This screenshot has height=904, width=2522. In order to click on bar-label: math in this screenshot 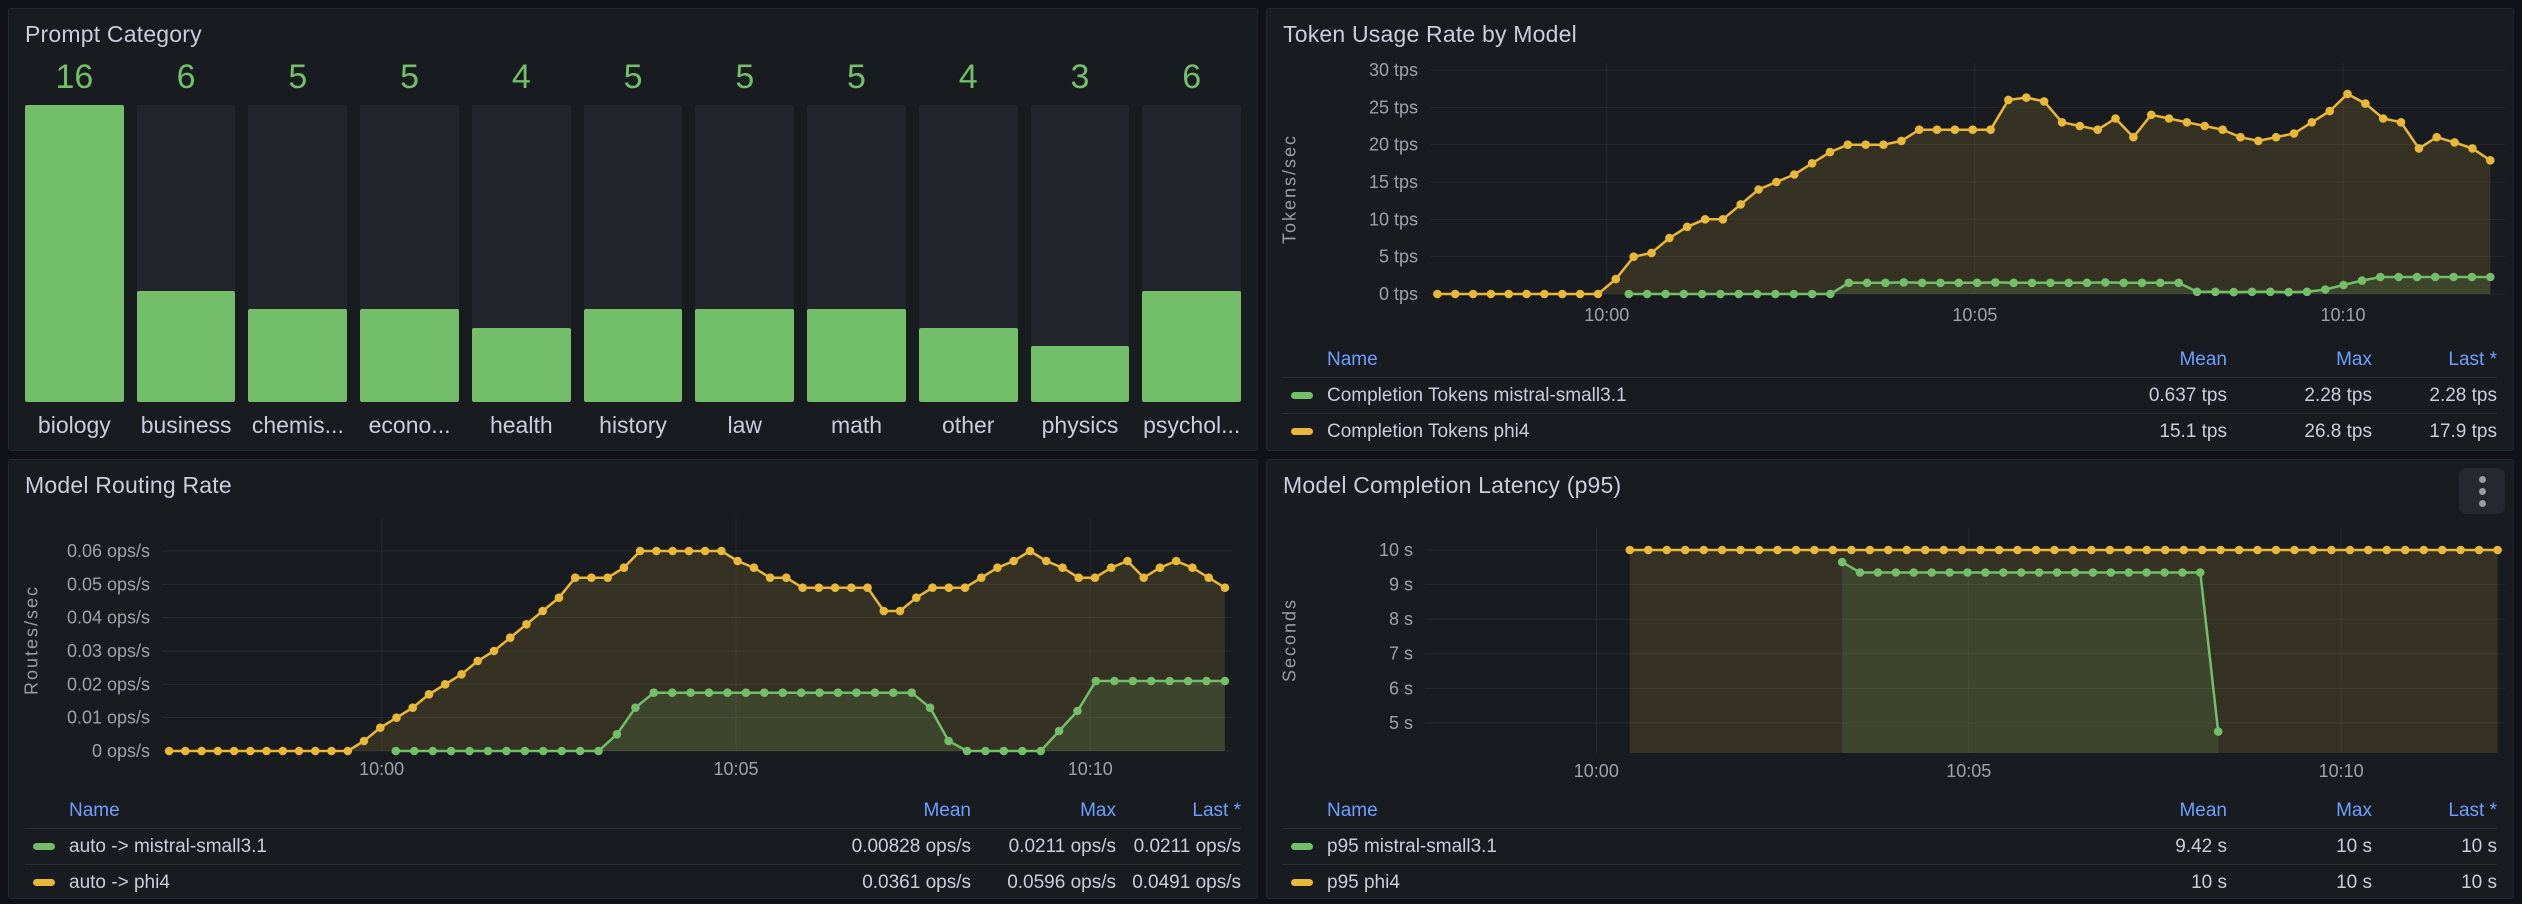, I will do `click(856, 425)`.